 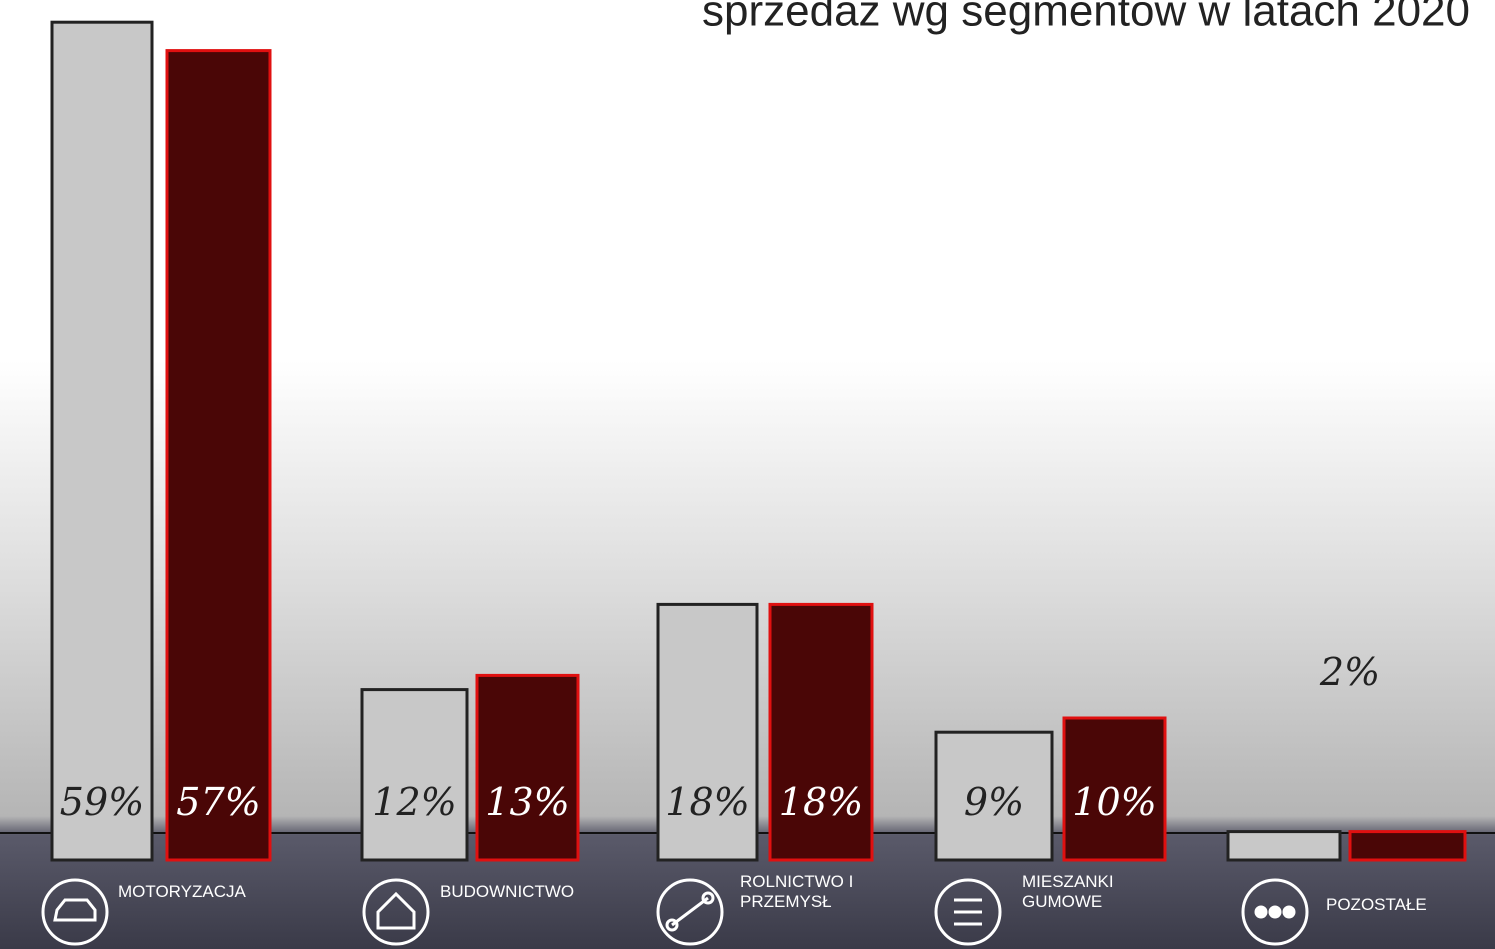 I want to click on category-label: MIESZANKI GUMOWE, so click(x=1068, y=891).